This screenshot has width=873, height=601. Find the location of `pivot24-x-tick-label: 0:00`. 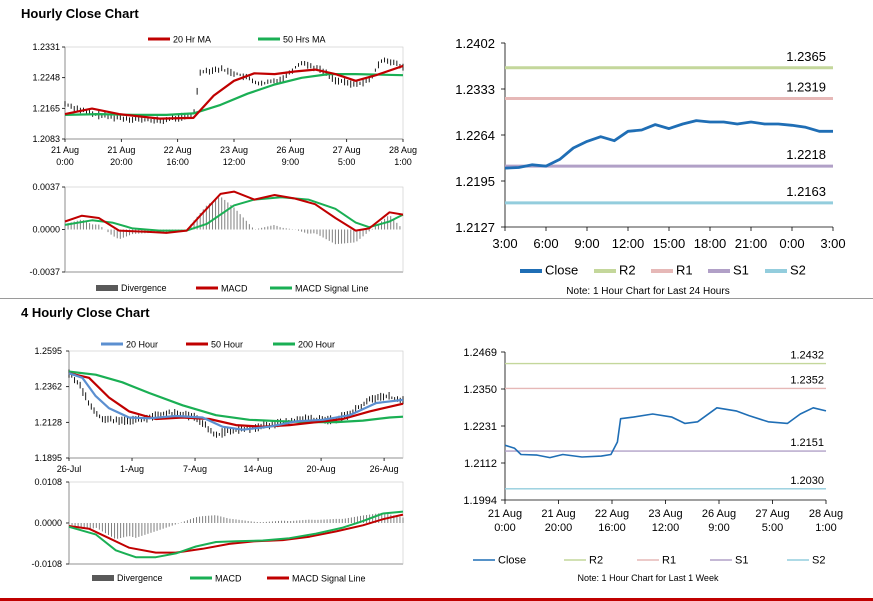

pivot24-x-tick-label: 0:00 is located at coordinates (791, 243).